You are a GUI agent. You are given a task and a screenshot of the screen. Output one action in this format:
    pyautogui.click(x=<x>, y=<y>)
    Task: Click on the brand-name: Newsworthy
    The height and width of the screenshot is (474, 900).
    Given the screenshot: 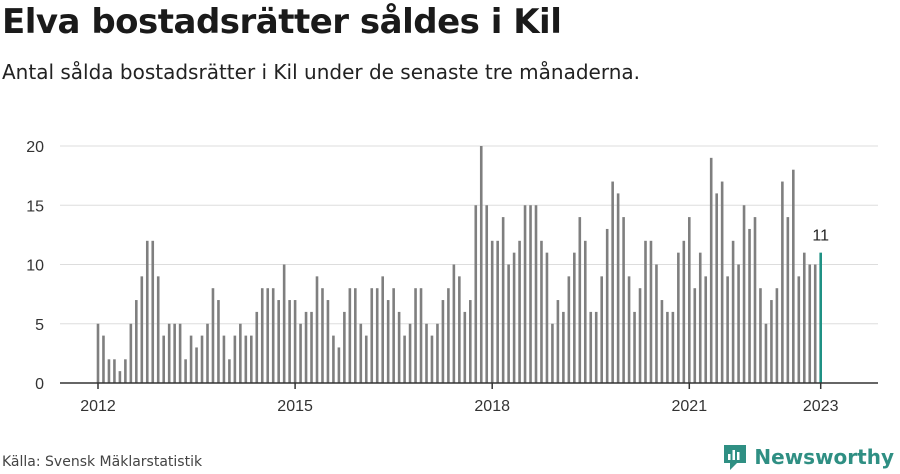 What is the action you would take?
    pyautogui.click(x=824, y=457)
    